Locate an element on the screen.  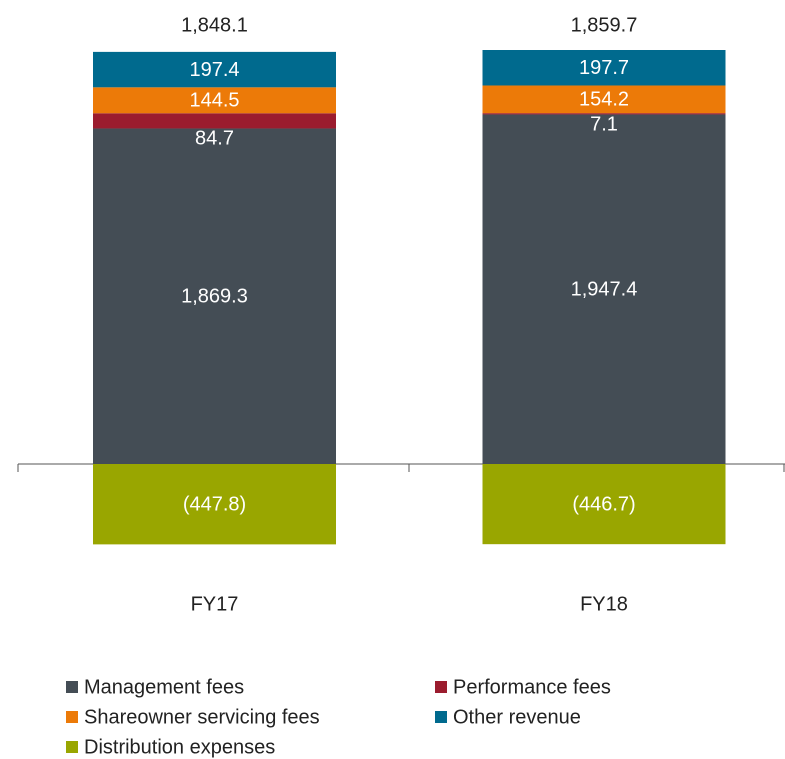
value-label: 1,869.3 is located at coordinates (214, 297).